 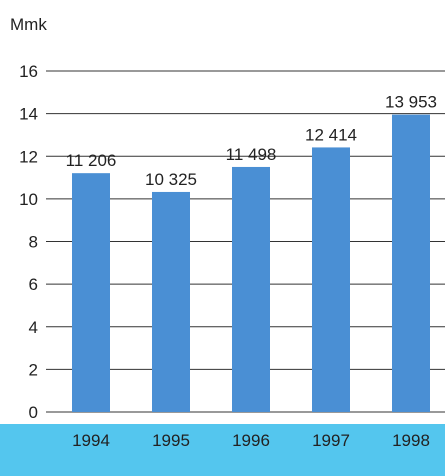 I want to click on x-tick-label: 1996, so click(x=251, y=440).